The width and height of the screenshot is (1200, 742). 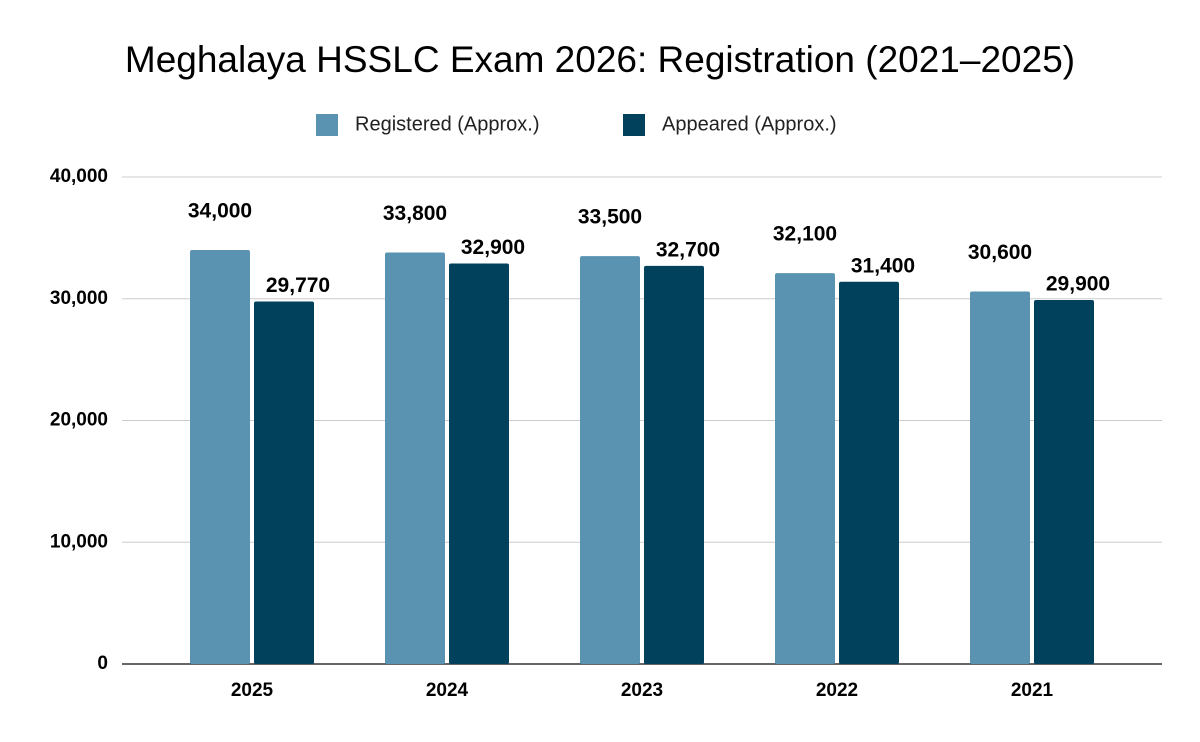 I want to click on x-tick-label: 2025, so click(x=252, y=690).